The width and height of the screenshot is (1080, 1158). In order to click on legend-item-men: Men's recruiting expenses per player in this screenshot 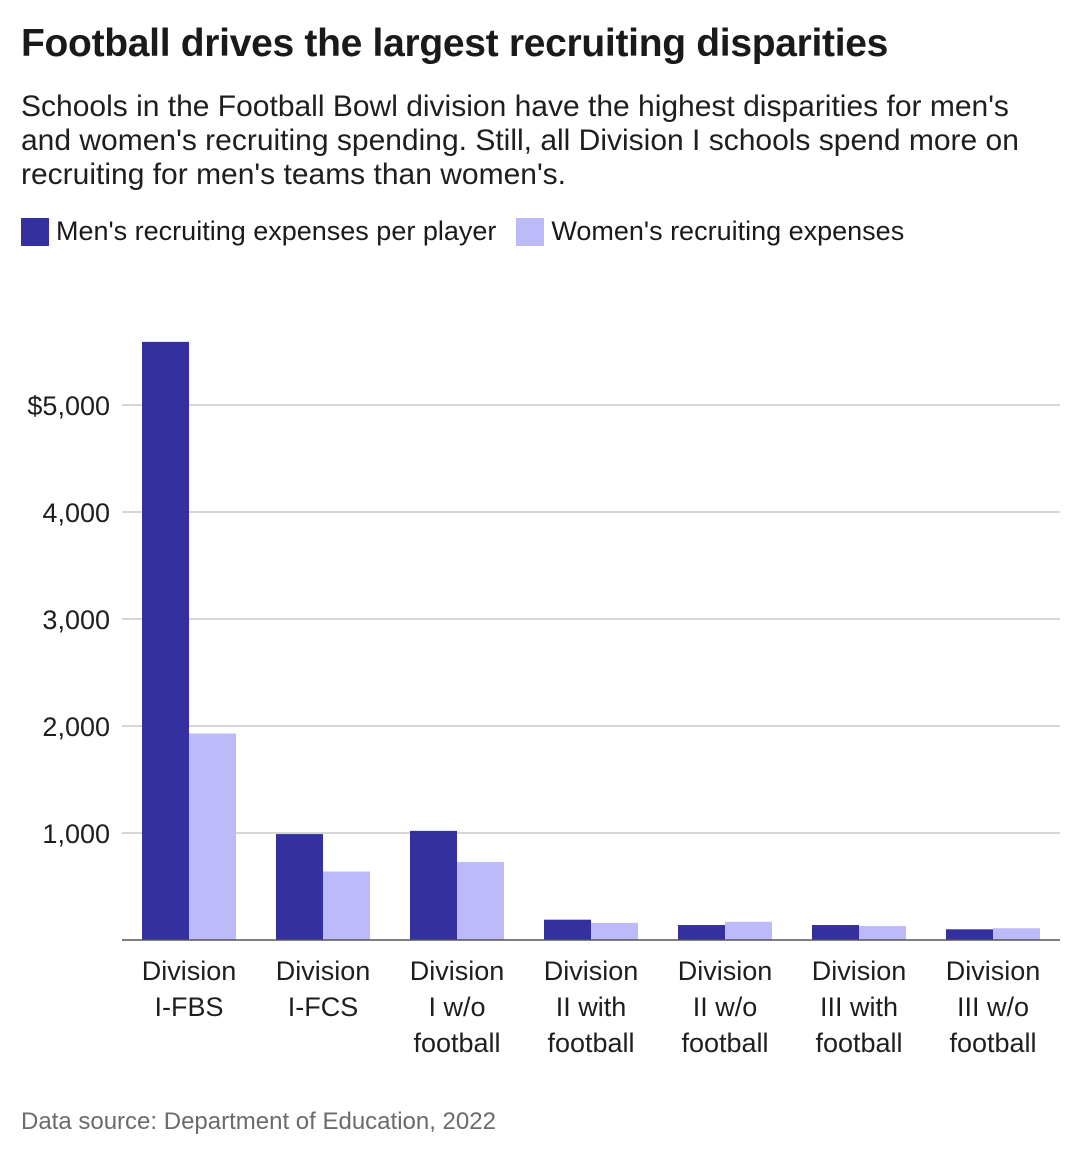, I will do `click(258, 231)`.